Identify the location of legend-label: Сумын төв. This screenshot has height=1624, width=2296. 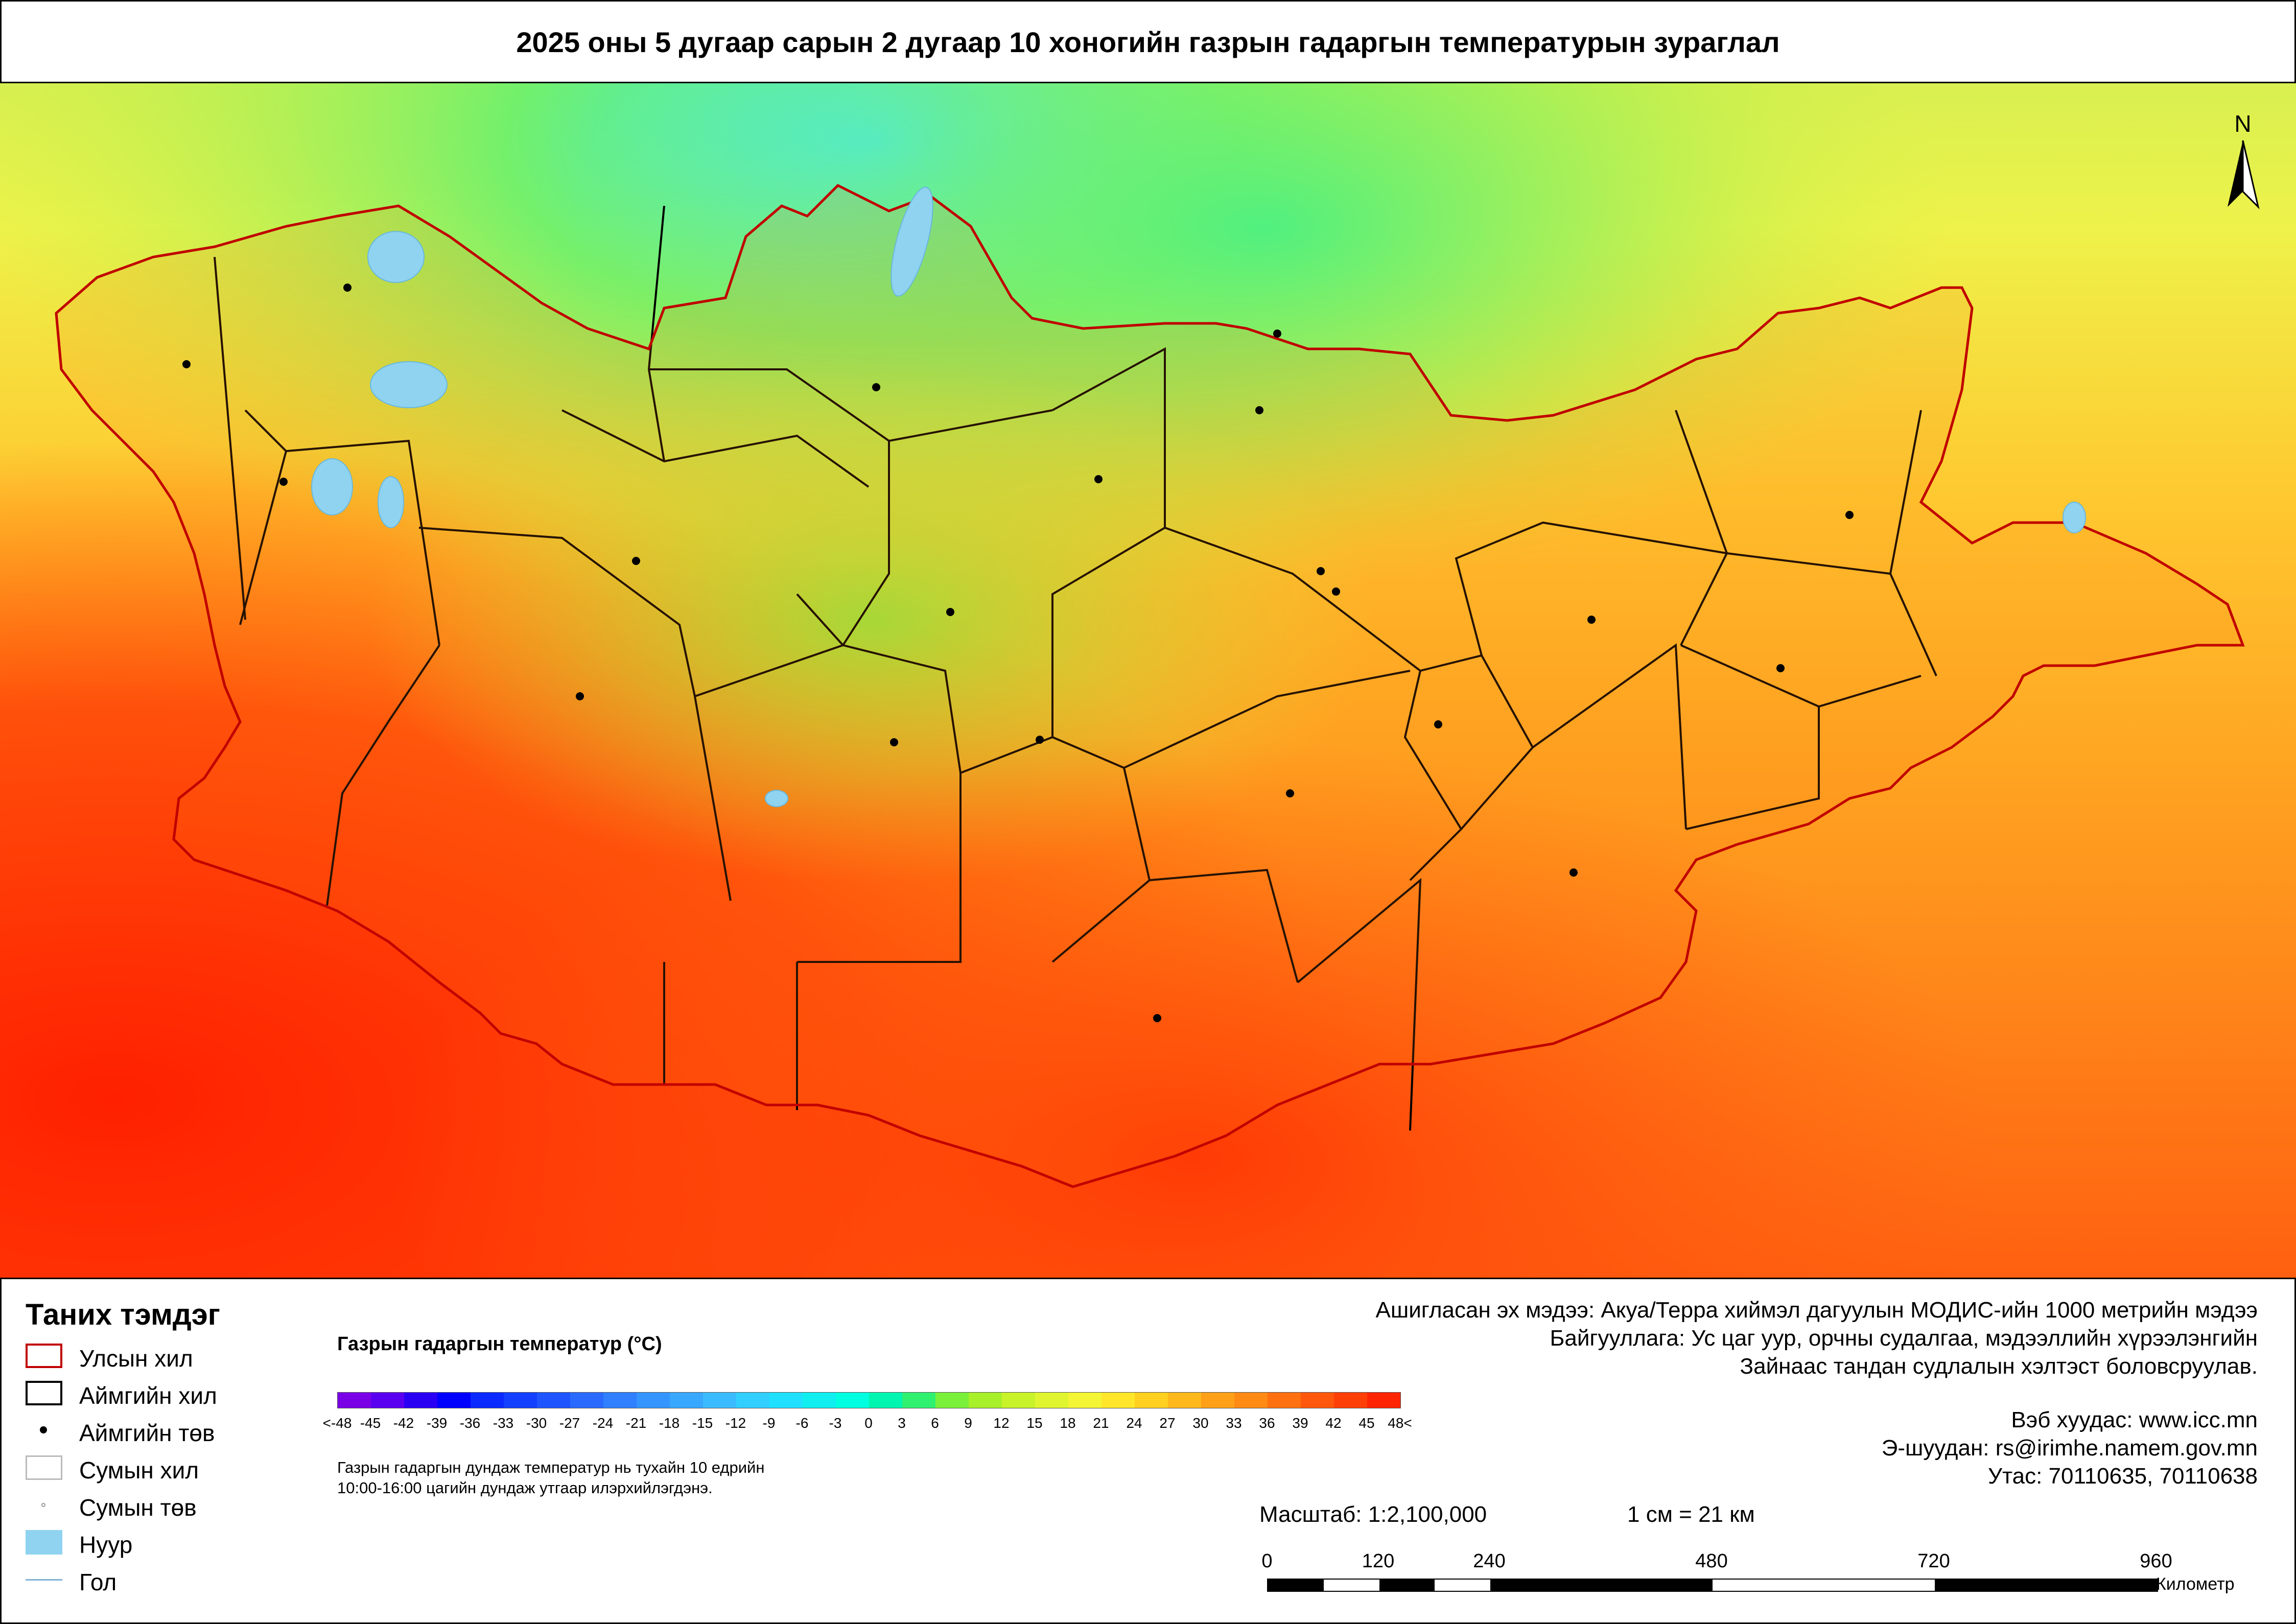
(138, 1507).